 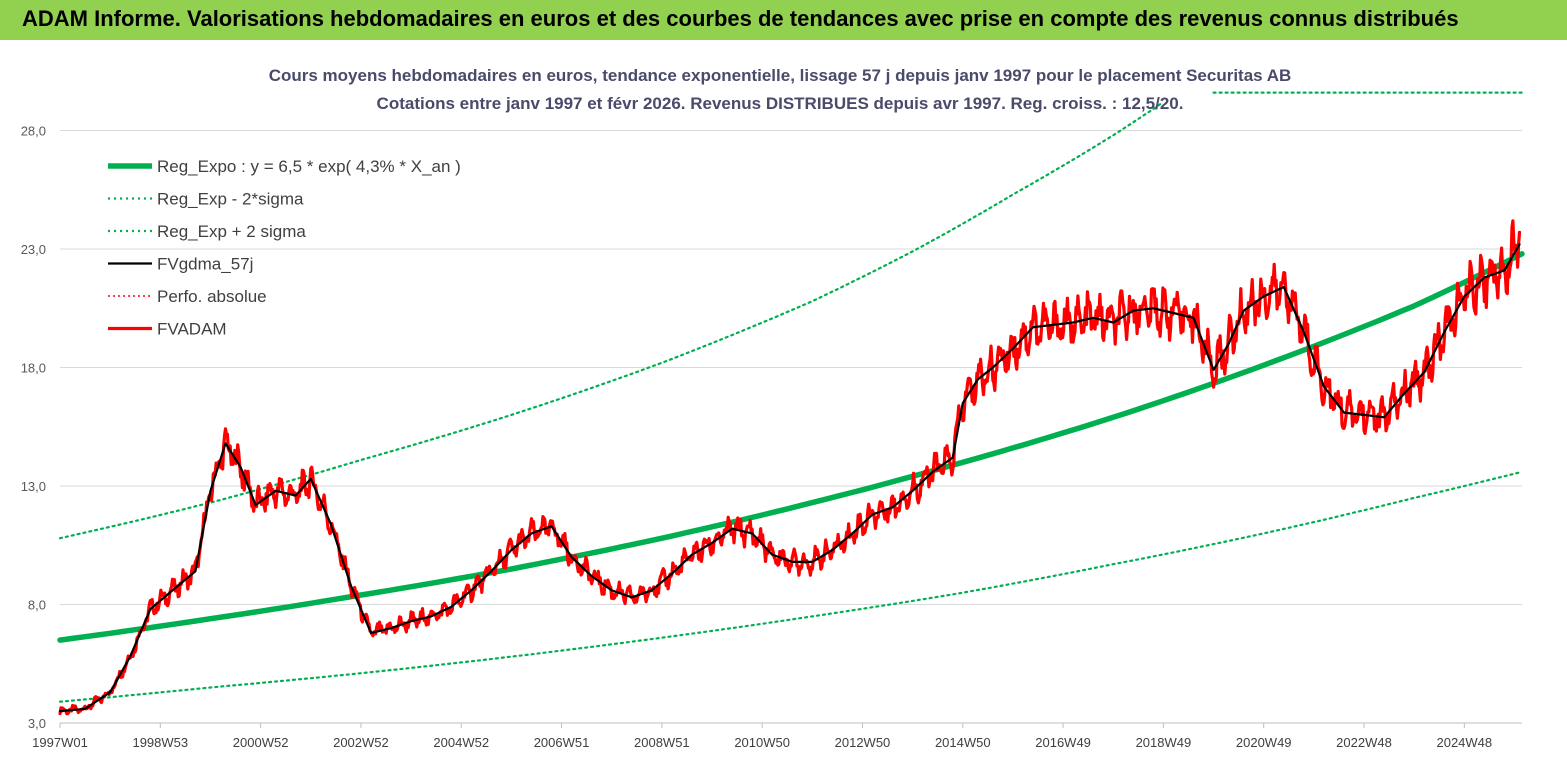 I want to click on y-tick-label: 18,0, so click(x=33, y=368).